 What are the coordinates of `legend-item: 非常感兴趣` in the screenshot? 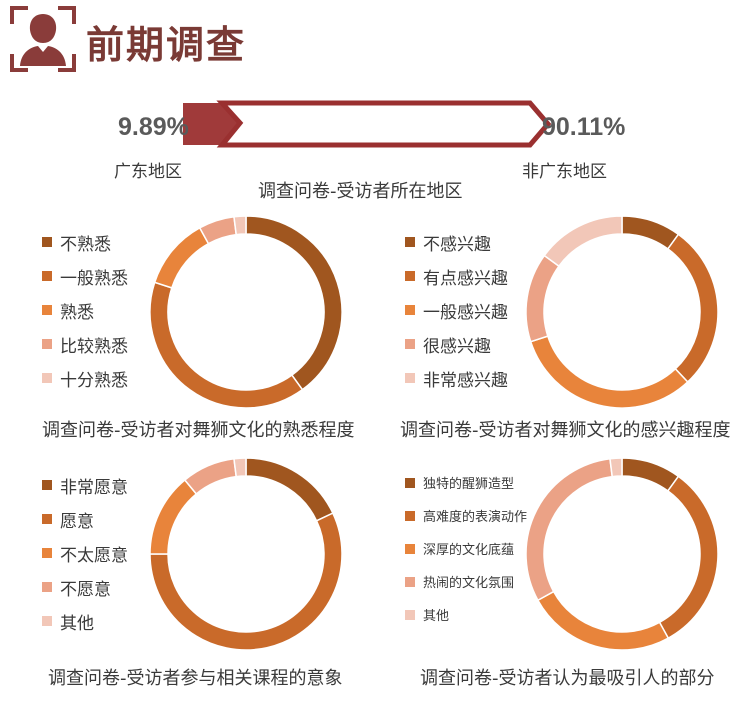 It's located at (456, 378).